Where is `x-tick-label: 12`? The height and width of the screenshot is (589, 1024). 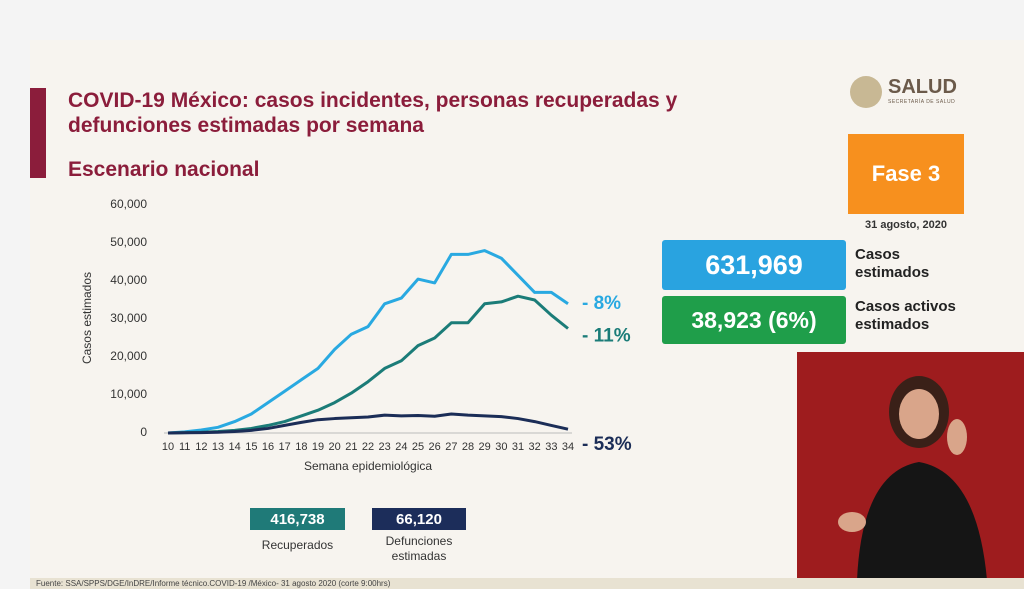
x-tick-label: 12 is located at coordinates (201, 447).